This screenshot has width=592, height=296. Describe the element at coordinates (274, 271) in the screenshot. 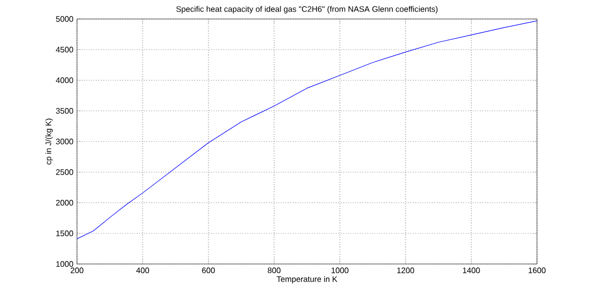

I see `x-tick-label: 800` at that location.